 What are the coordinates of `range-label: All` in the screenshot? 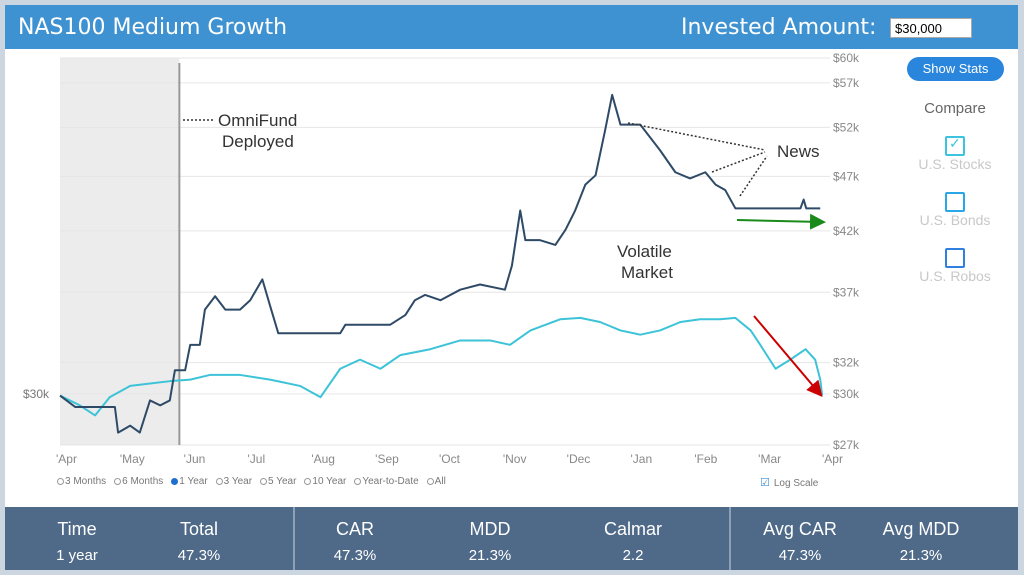 It's located at (440, 481).